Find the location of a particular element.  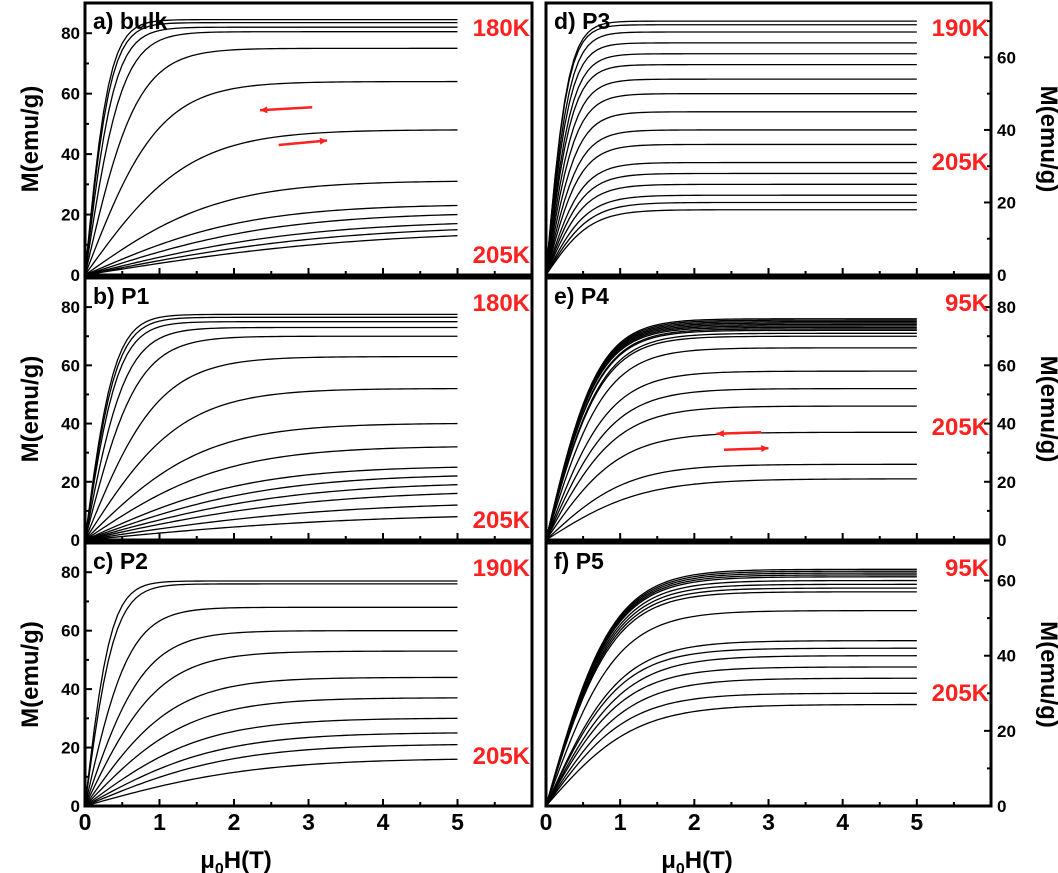

x-axis-label-left-tail: H(T) is located at coordinates (248, 860).